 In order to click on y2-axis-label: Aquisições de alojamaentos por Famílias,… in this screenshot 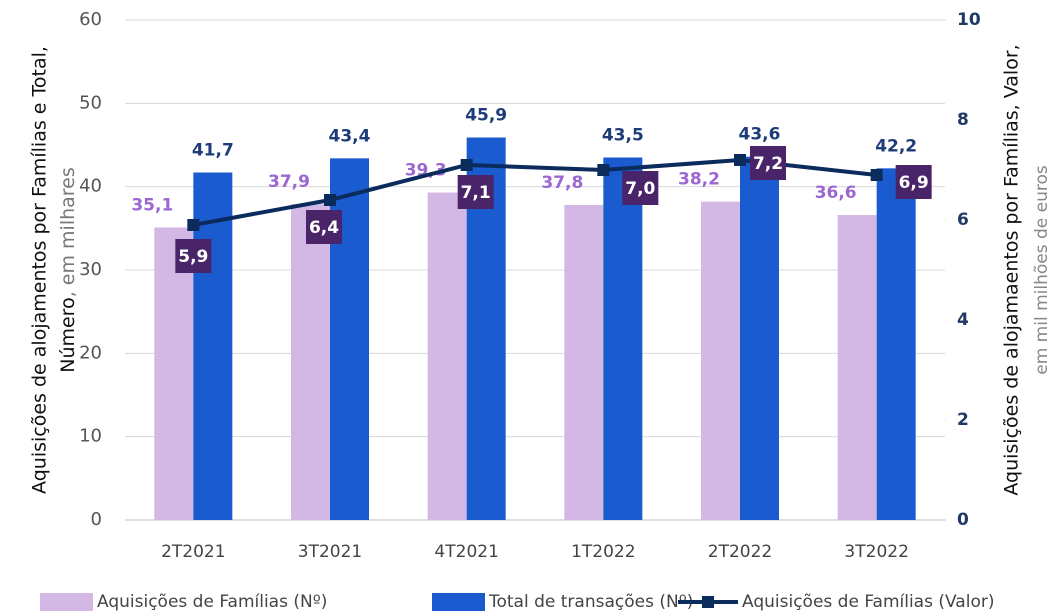, I will do `click(1012, 269)`.